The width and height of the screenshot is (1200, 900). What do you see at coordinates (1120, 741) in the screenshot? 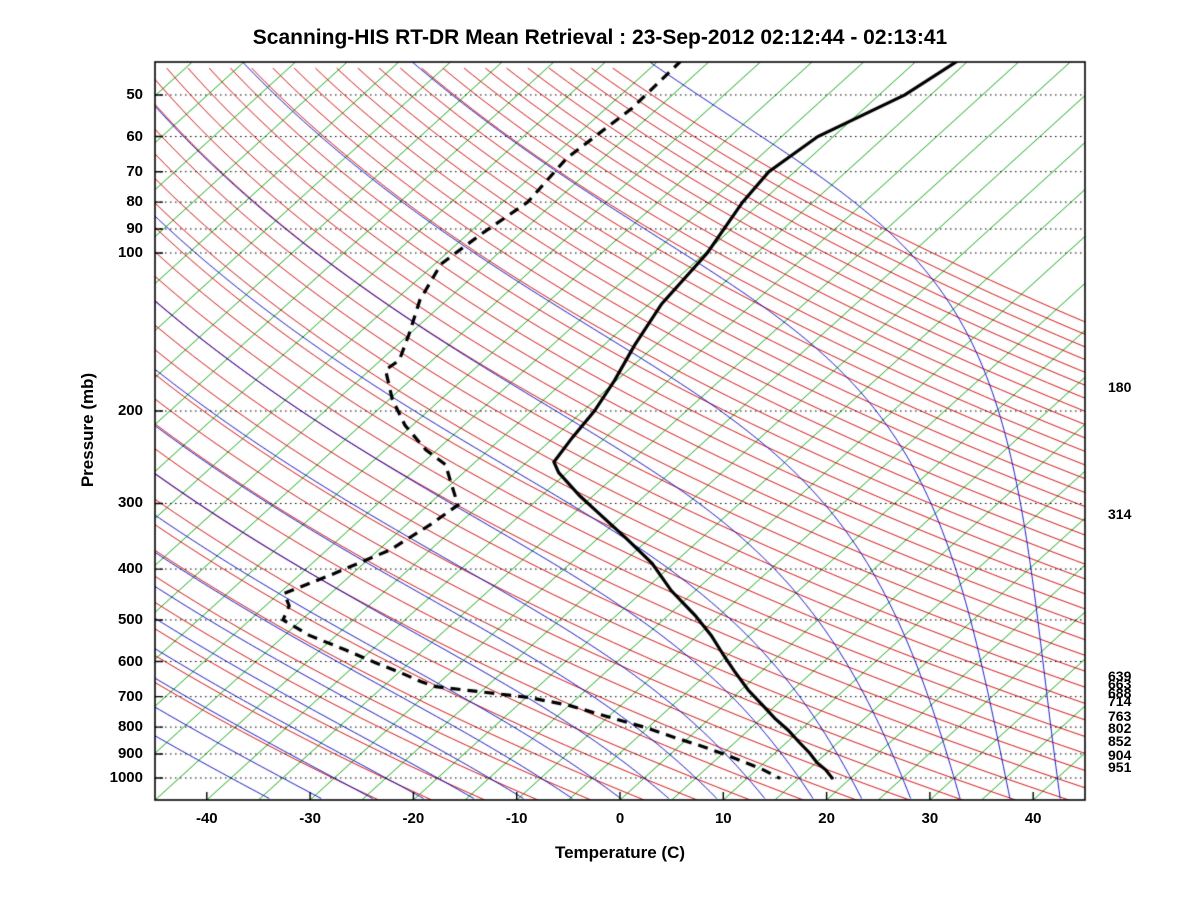
I see `level-label: 852` at bounding box center [1120, 741].